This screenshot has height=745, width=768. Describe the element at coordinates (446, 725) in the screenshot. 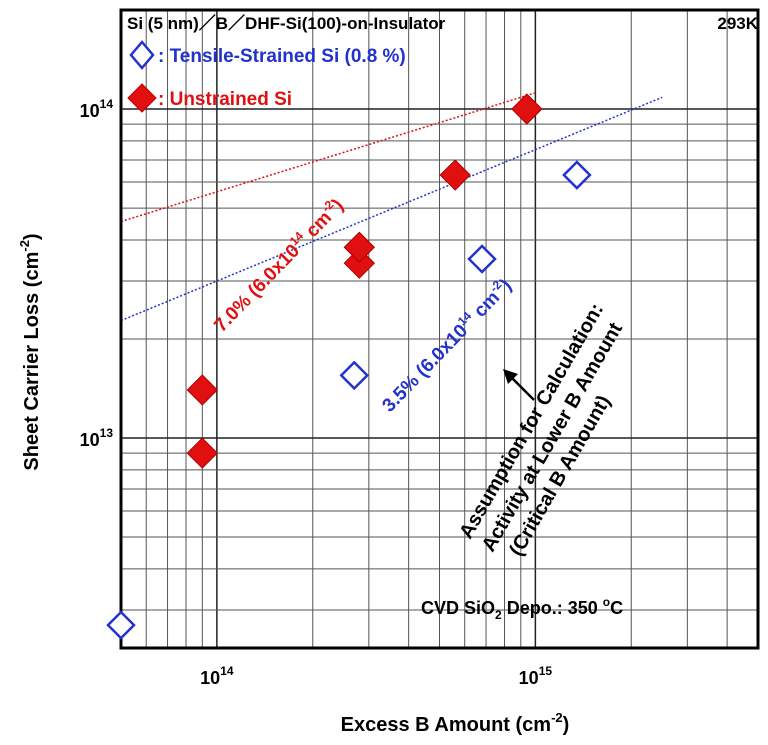

I see `x-axis-label-main: Excess B Amount (cm` at that location.